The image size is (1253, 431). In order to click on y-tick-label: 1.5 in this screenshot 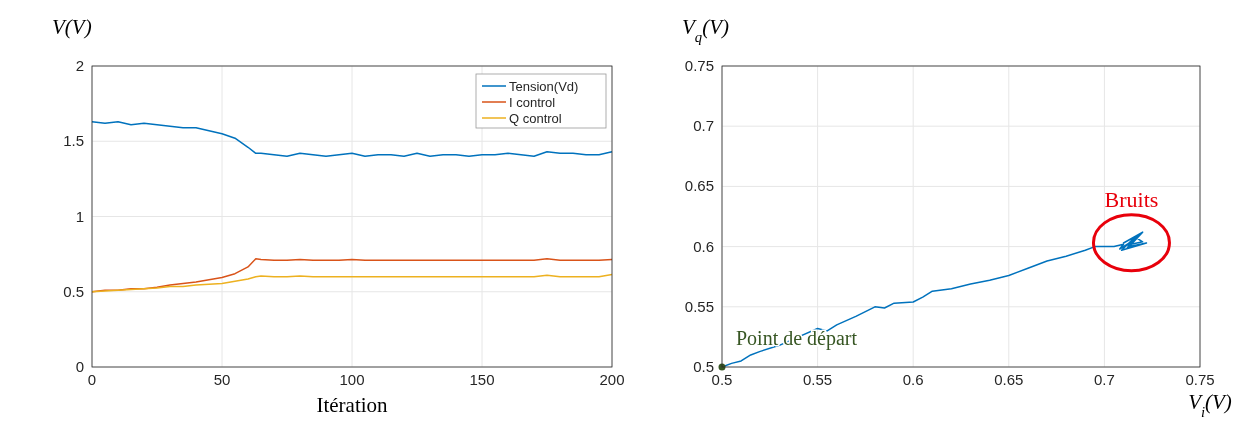, I will do `click(73, 141)`.